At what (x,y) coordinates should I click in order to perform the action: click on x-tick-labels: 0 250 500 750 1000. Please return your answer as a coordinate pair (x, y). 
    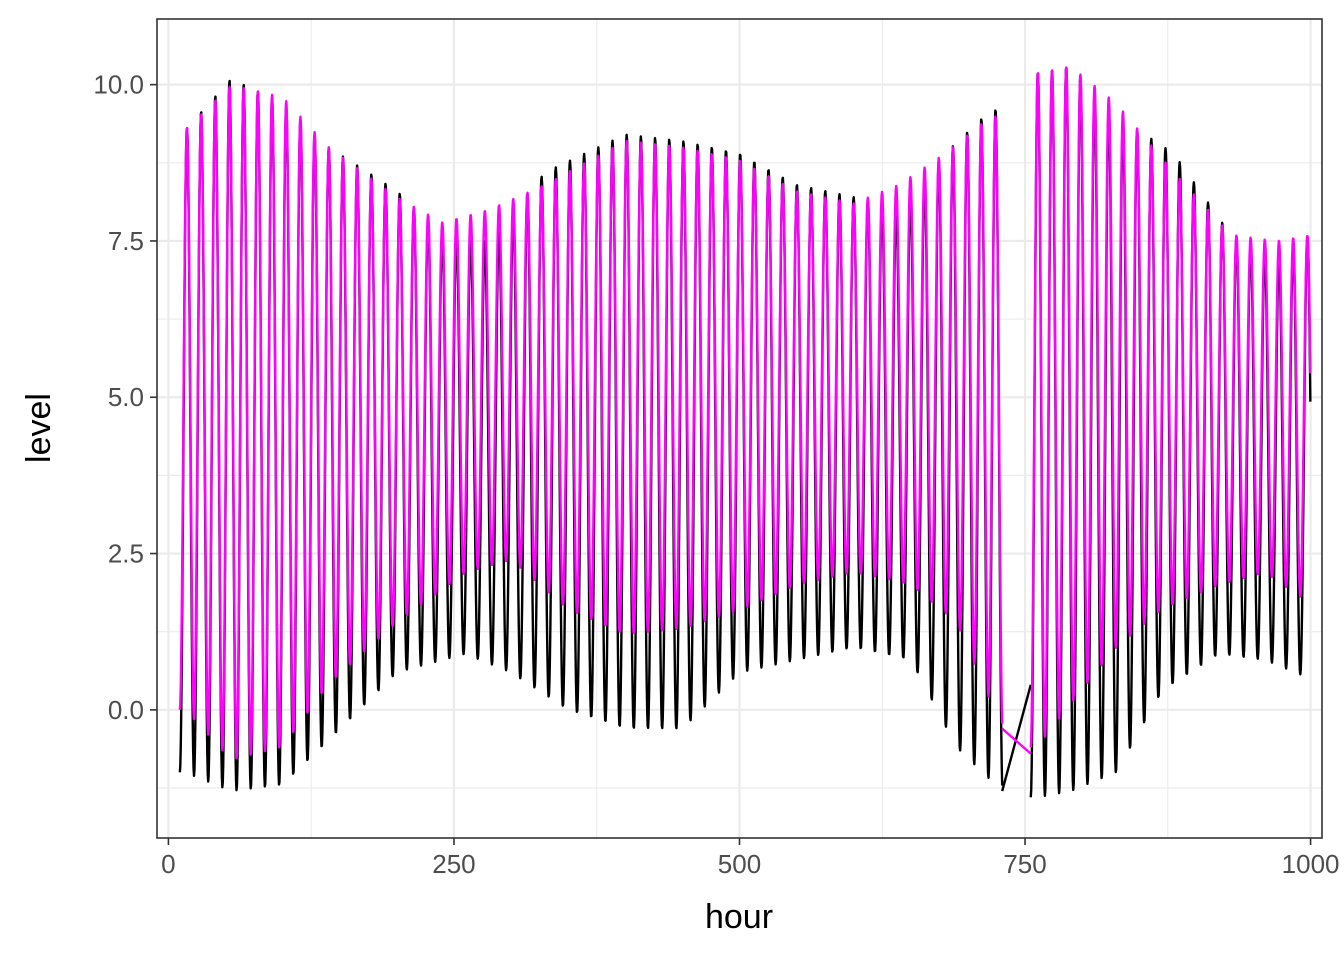
    Looking at the image, I should click on (750, 864).